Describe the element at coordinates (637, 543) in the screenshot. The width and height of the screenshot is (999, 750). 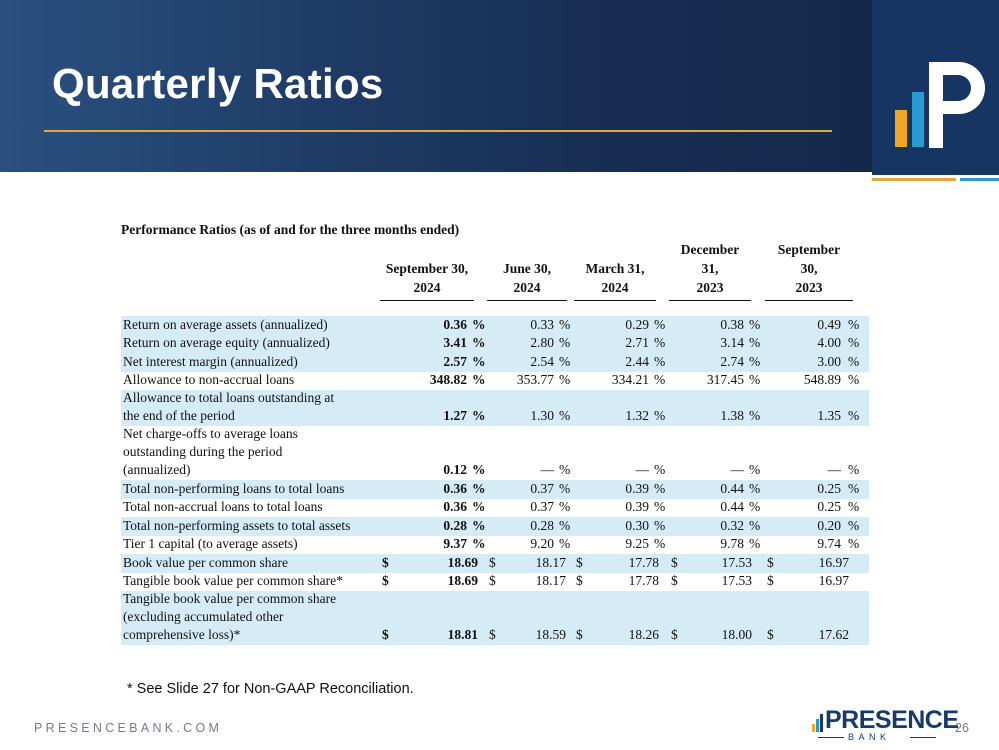
I see `cell-value: 9.25` at that location.